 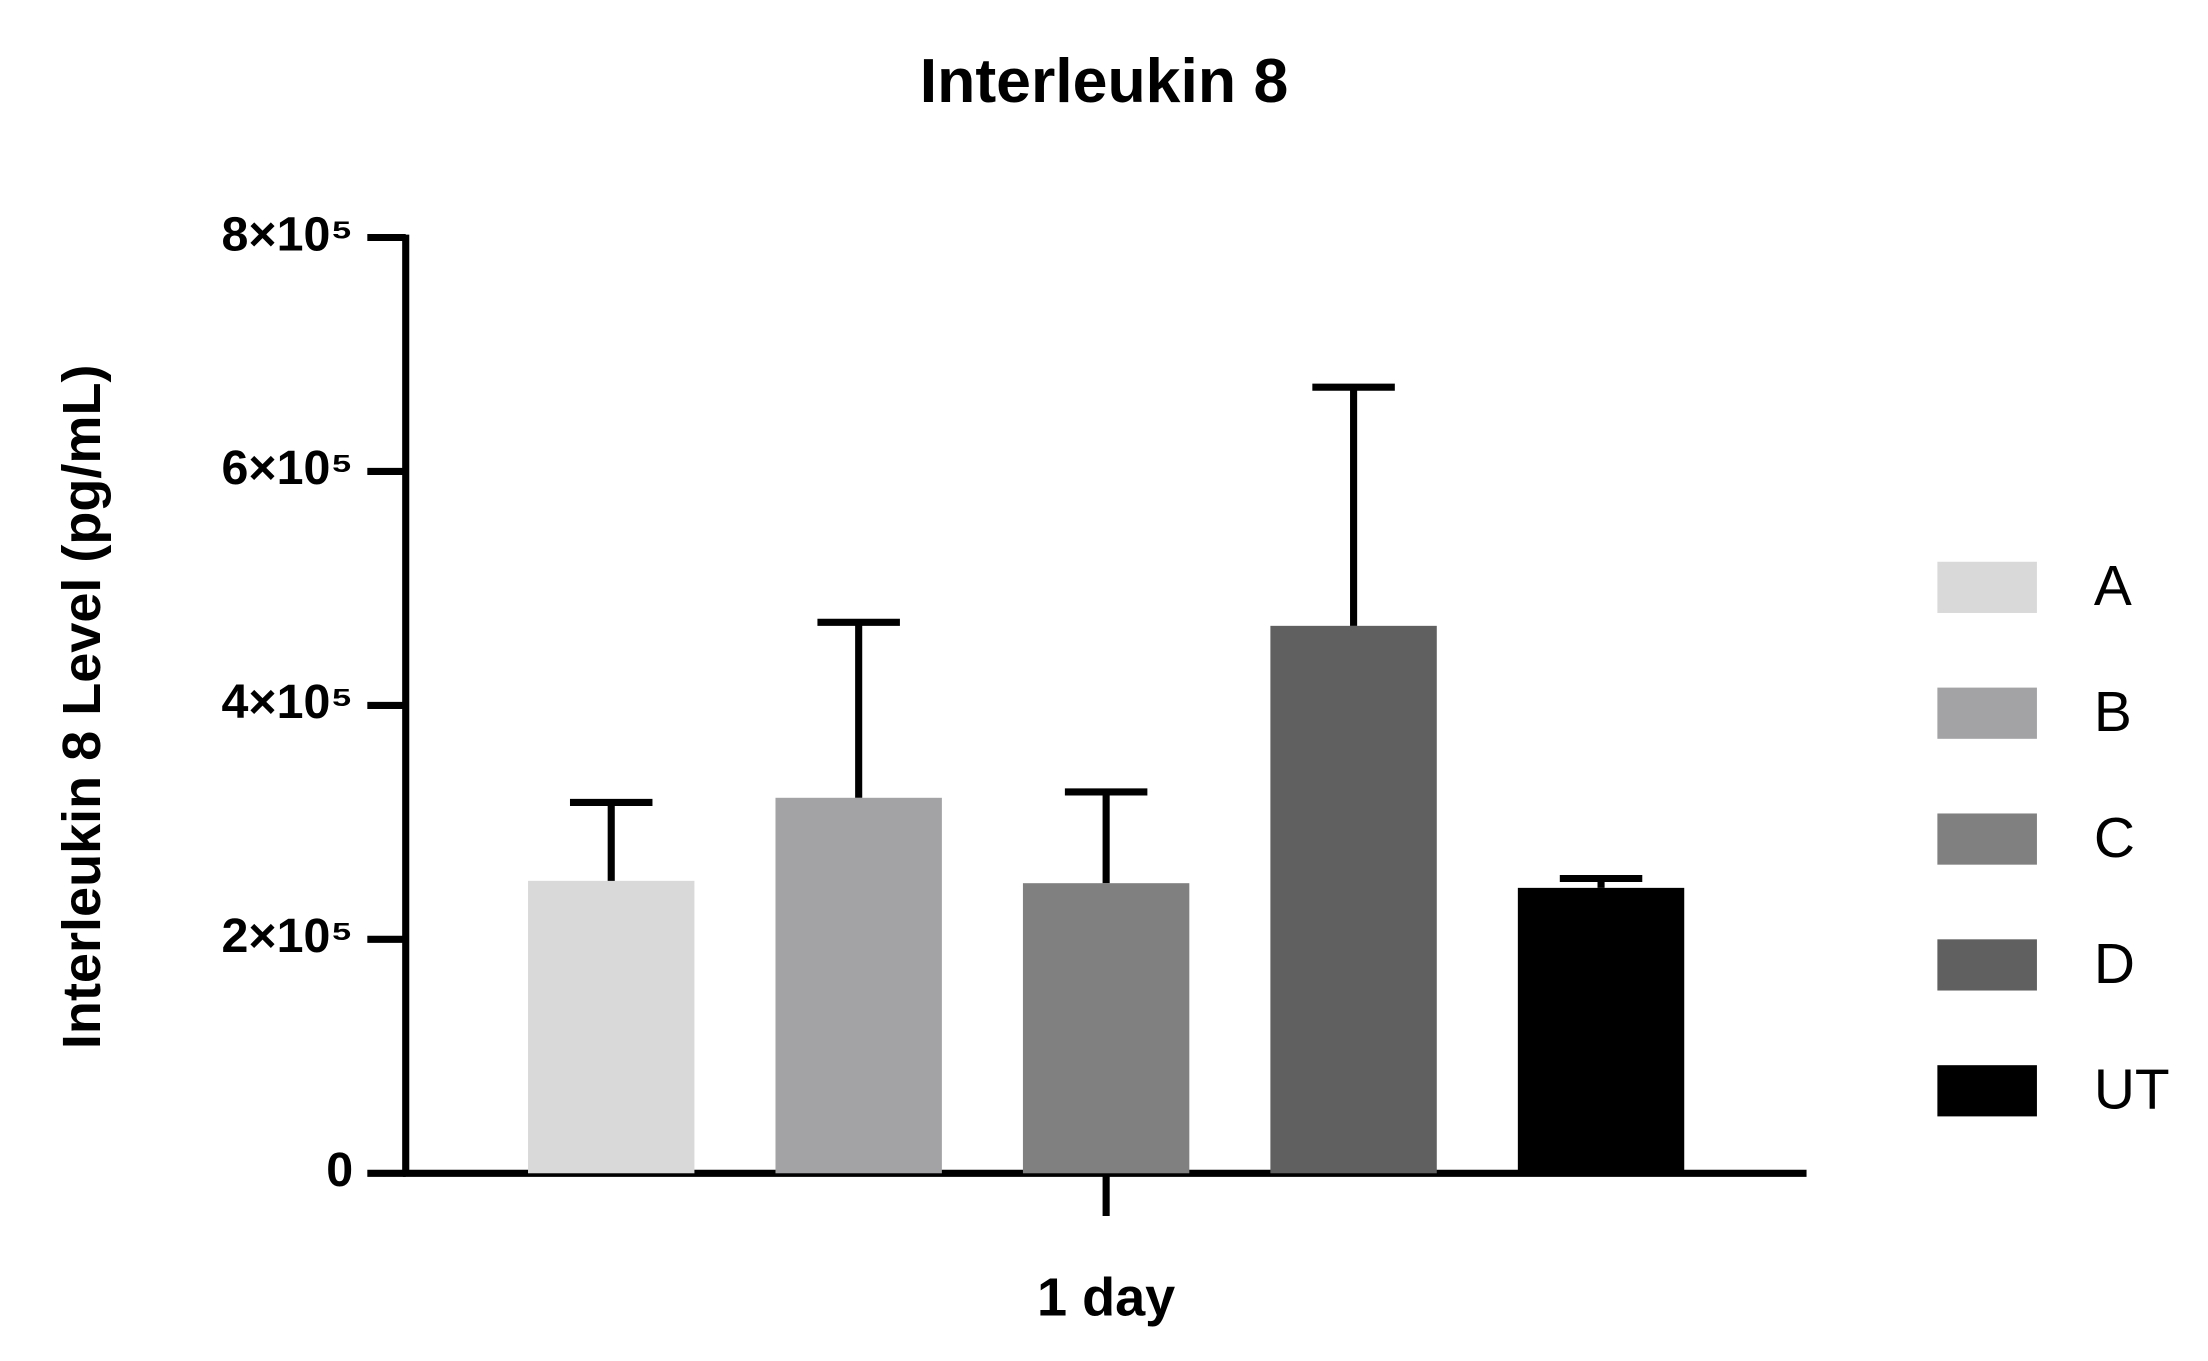 What do you see at coordinates (2132, 1090) in the screenshot?
I see `legend-label: UT` at bounding box center [2132, 1090].